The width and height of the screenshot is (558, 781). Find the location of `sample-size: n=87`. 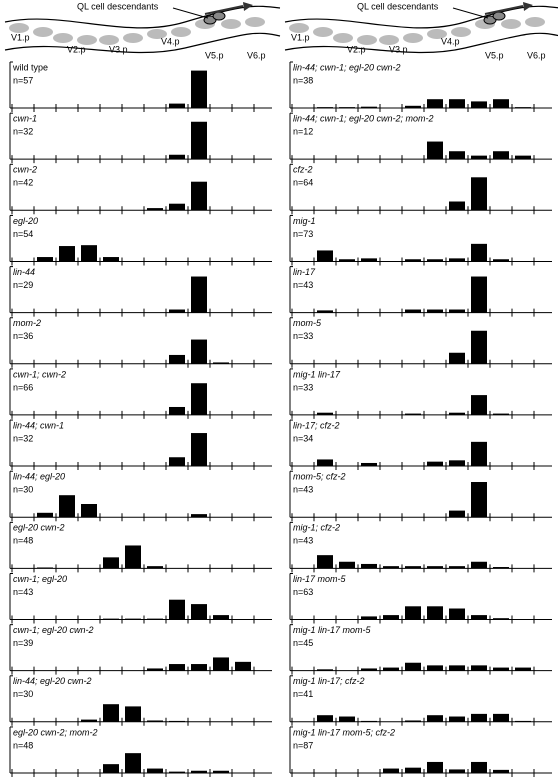

sample-size: n=87 is located at coordinates (303, 745).